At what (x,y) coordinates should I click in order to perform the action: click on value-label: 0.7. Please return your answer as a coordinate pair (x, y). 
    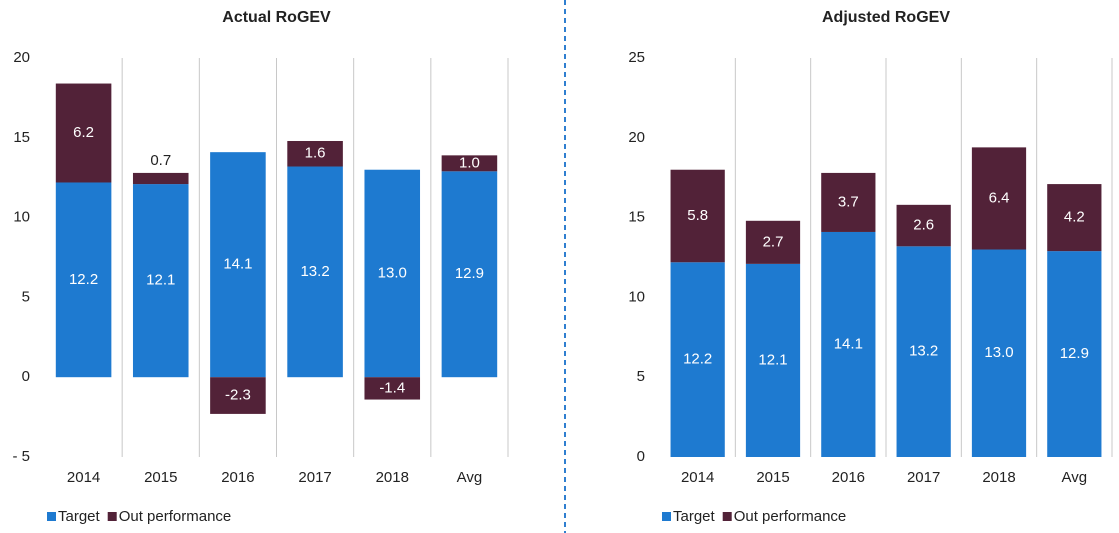
    Looking at the image, I should click on (160, 160).